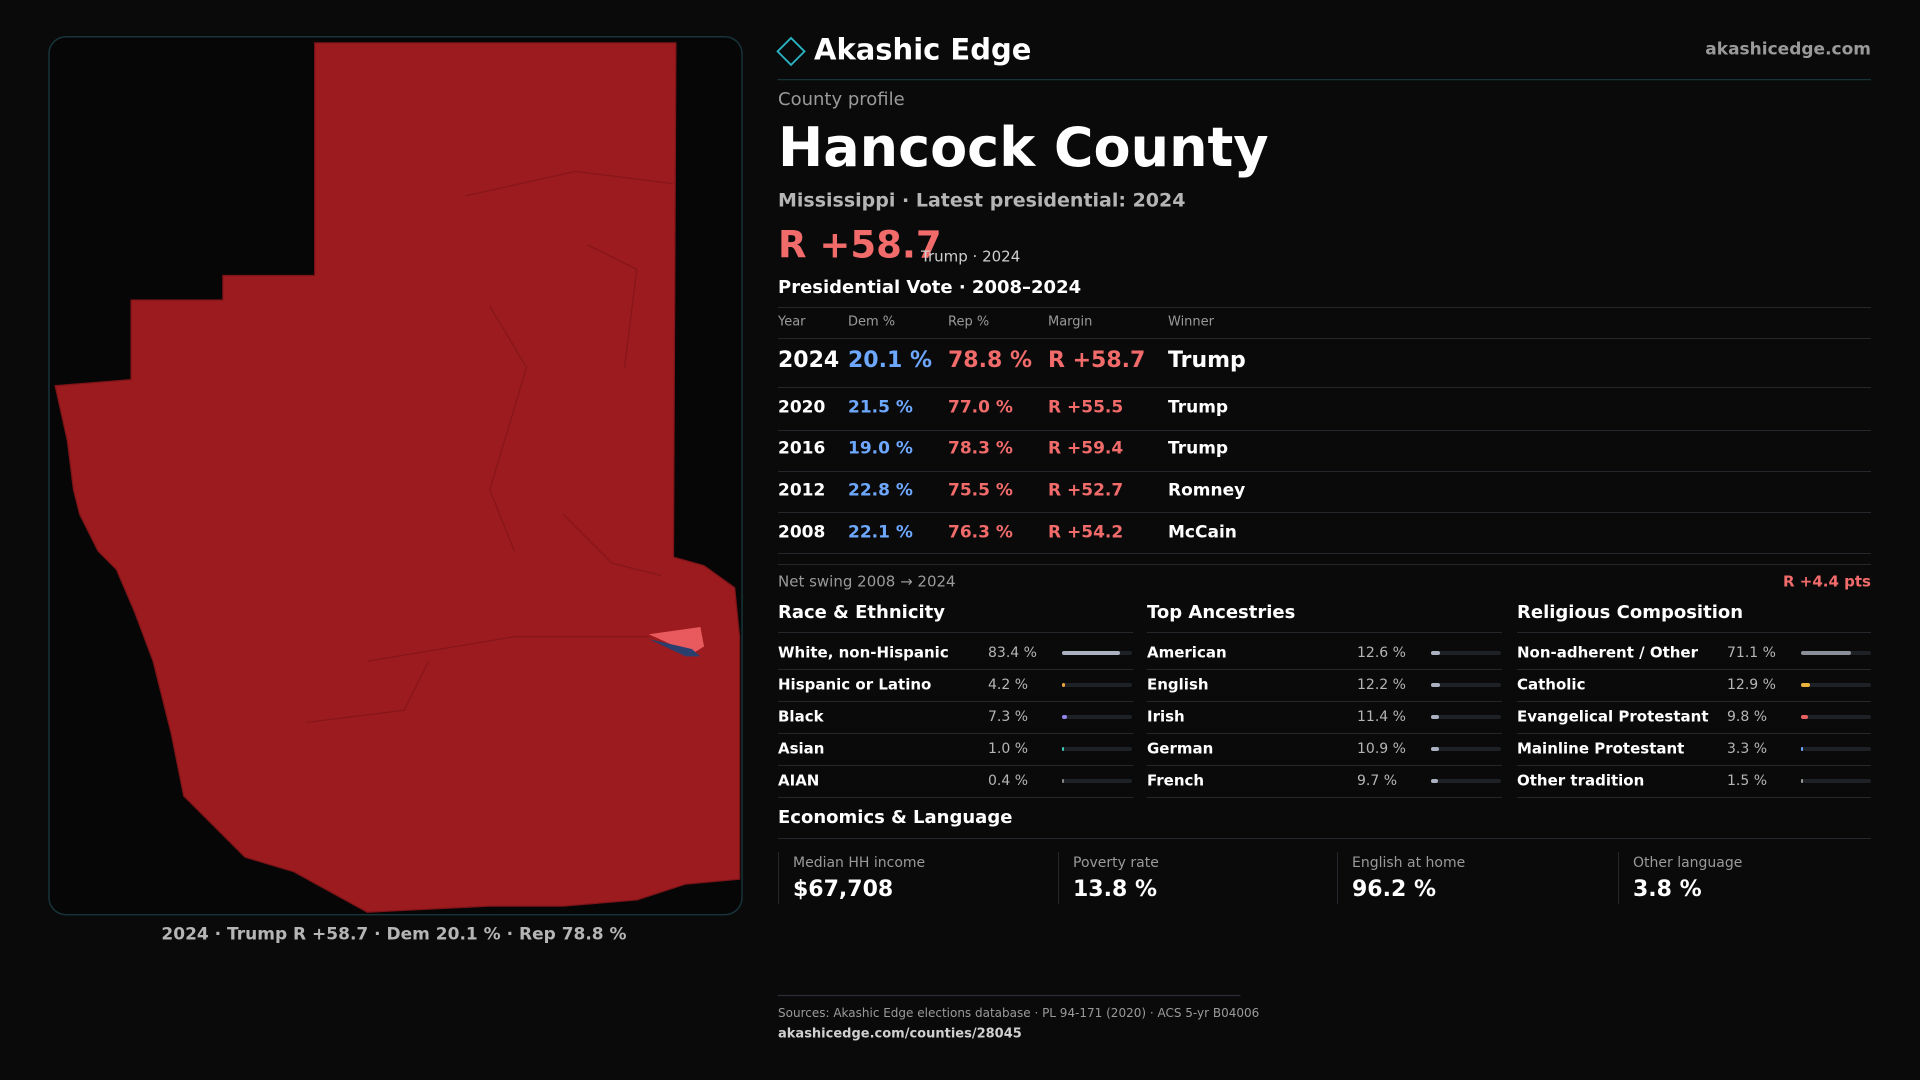  Describe the element at coordinates (843, 889) in the screenshot. I see `stat-value: $67,708` at that location.